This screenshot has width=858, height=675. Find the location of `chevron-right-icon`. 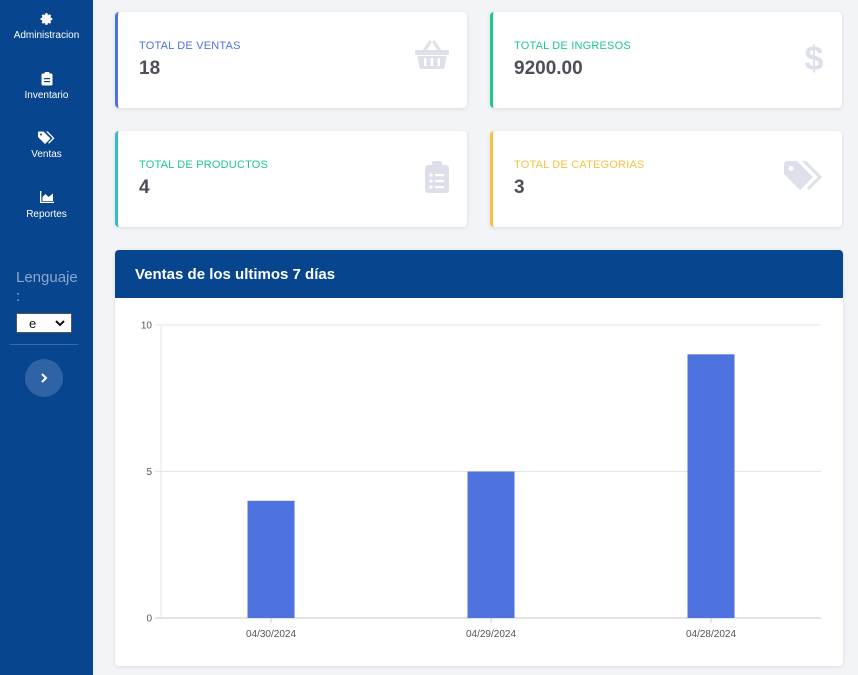

chevron-right-icon is located at coordinates (44, 378).